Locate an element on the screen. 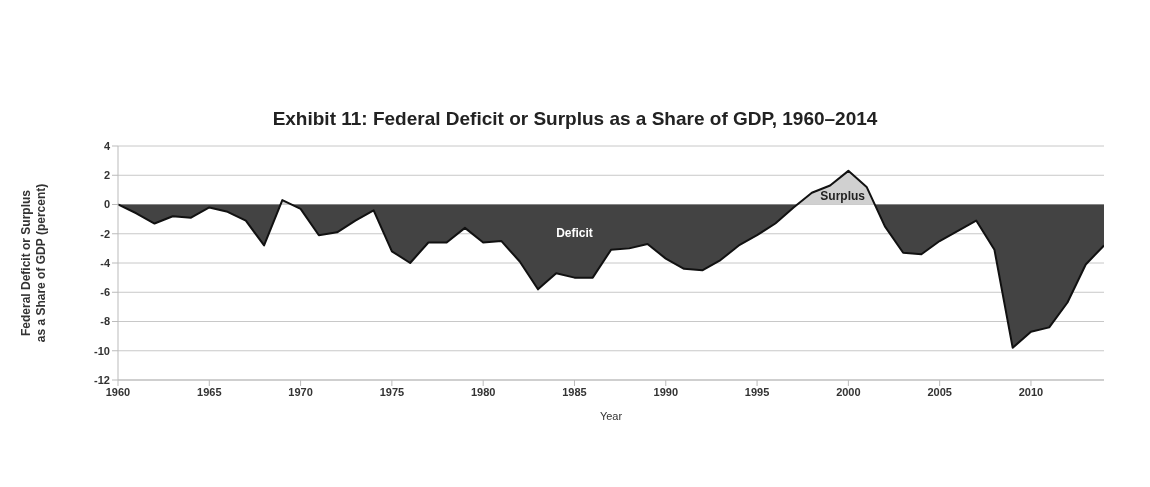 This screenshot has width=1150, height=487. x-tick-label: 2000 is located at coordinates (848, 391).